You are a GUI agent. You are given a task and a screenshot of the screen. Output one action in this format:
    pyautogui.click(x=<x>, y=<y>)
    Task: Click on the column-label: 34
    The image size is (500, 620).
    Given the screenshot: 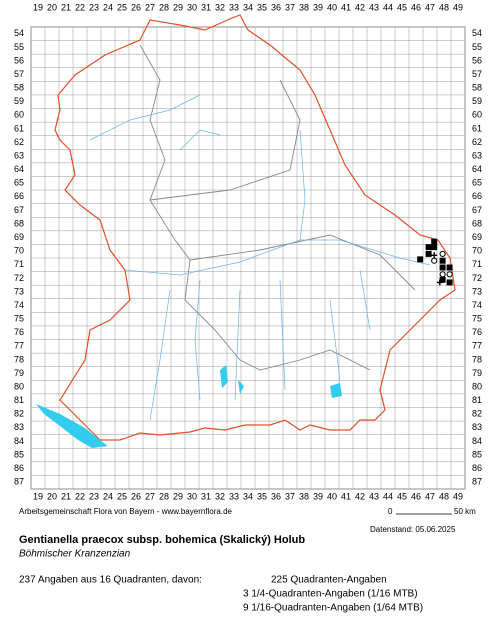 What is the action you would take?
    pyautogui.click(x=248, y=496)
    